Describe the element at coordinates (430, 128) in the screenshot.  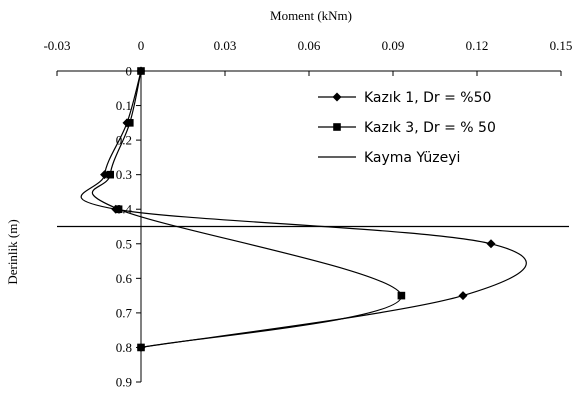
I see `legend-label: Kazık 3, Dr = % 50` at that location.